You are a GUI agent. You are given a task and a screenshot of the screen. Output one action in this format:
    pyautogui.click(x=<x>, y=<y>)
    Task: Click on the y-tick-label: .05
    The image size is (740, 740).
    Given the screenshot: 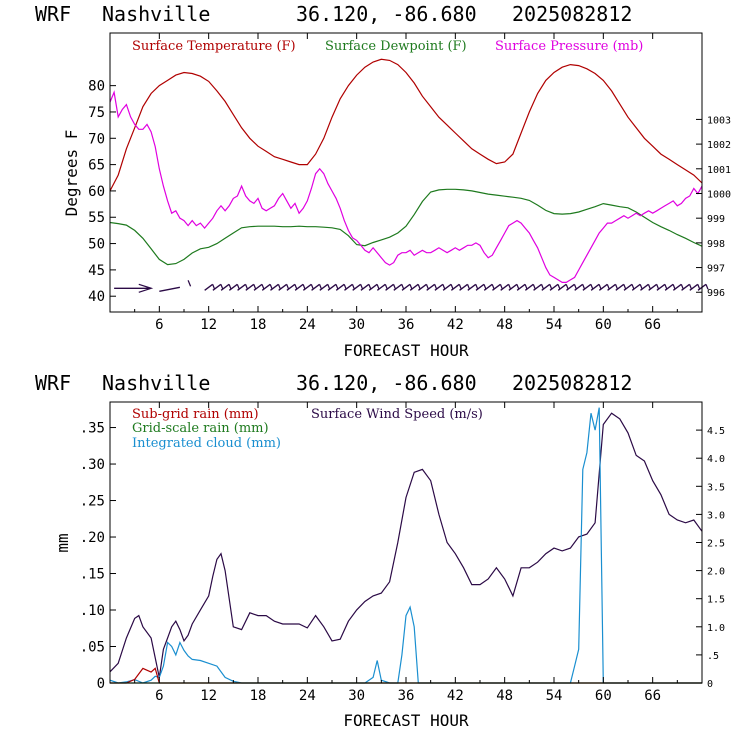 What is the action you would take?
    pyautogui.click(x=92, y=648)
    